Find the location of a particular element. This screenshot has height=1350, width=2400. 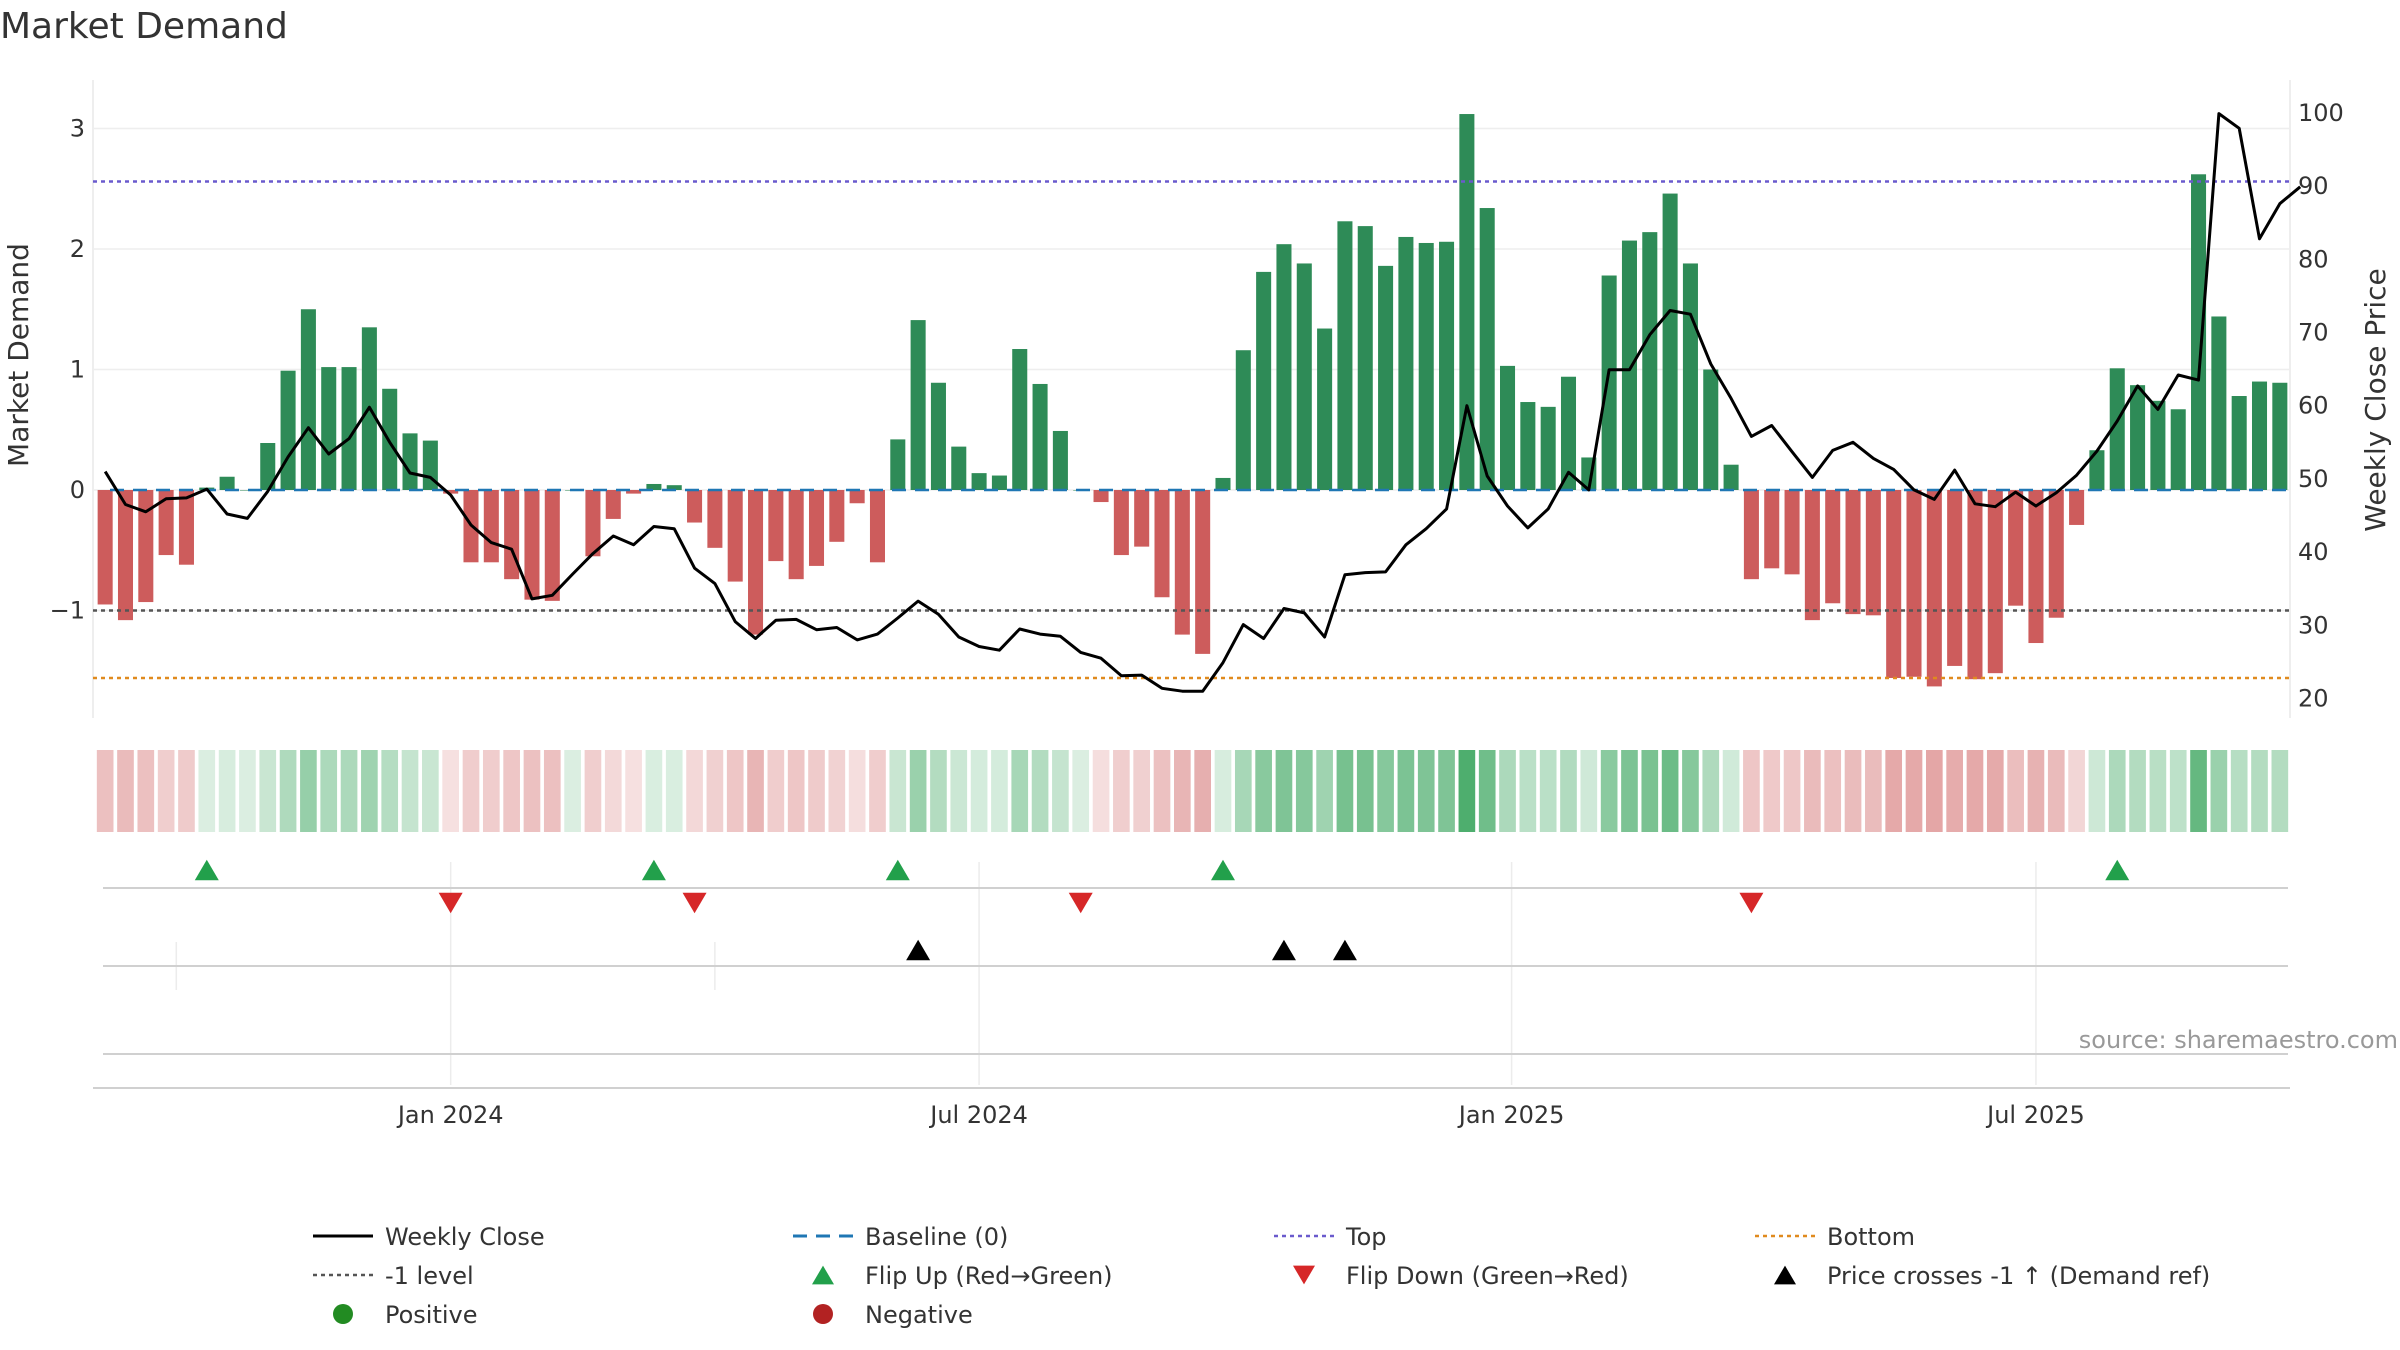

flip-up-marker is located at coordinates (1222, 870).